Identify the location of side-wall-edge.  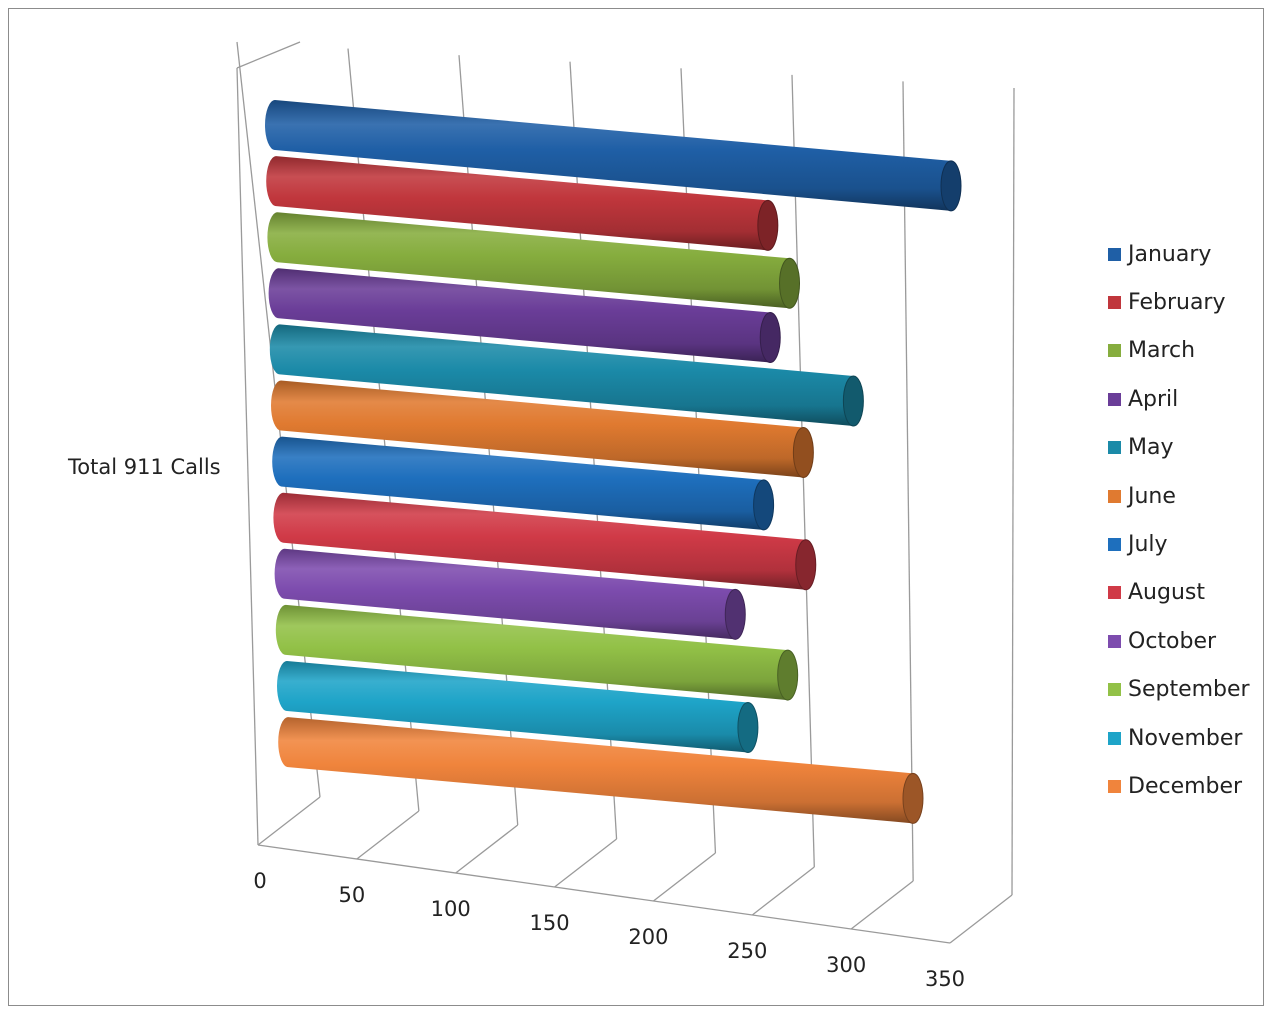
(247, 456).